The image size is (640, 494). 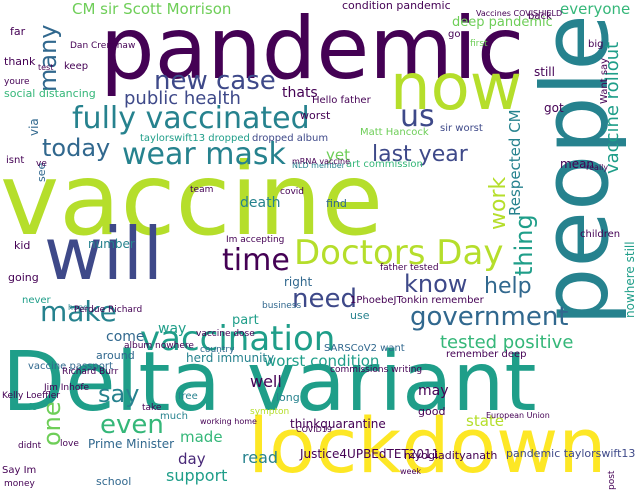 What do you see at coordinates (288, 397) in the screenshot?
I see `cloud-word: long` at bounding box center [288, 397].